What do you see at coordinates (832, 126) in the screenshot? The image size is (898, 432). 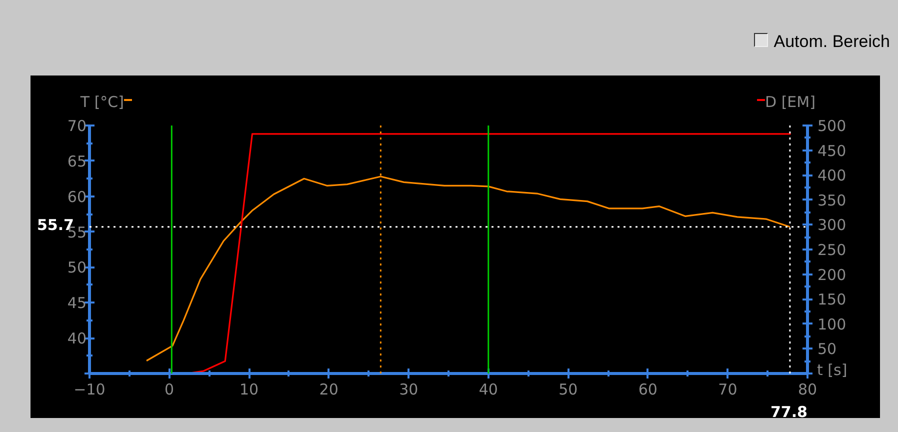 I see `y2-tick-label: 500` at bounding box center [832, 126].